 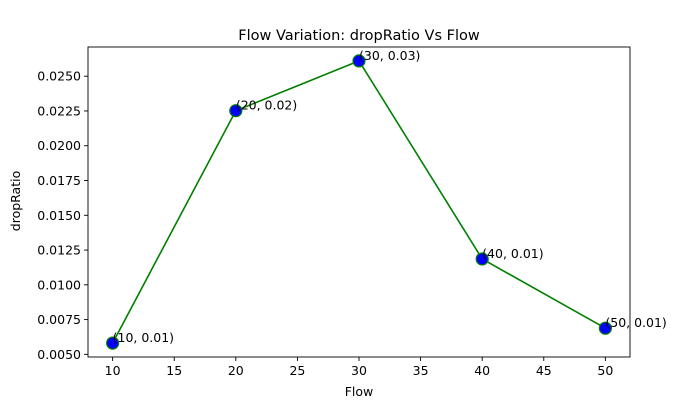 What do you see at coordinates (59, 110) in the screenshot?
I see `y-tick-label: 0.0225` at bounding box center [59, 110].